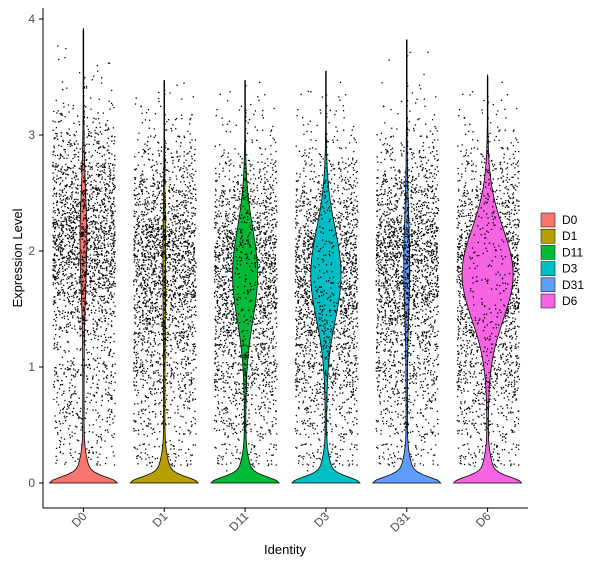 The height and width of the screenshot is (568, 600). I want to click on legend-label: D0, so click(570, 220).